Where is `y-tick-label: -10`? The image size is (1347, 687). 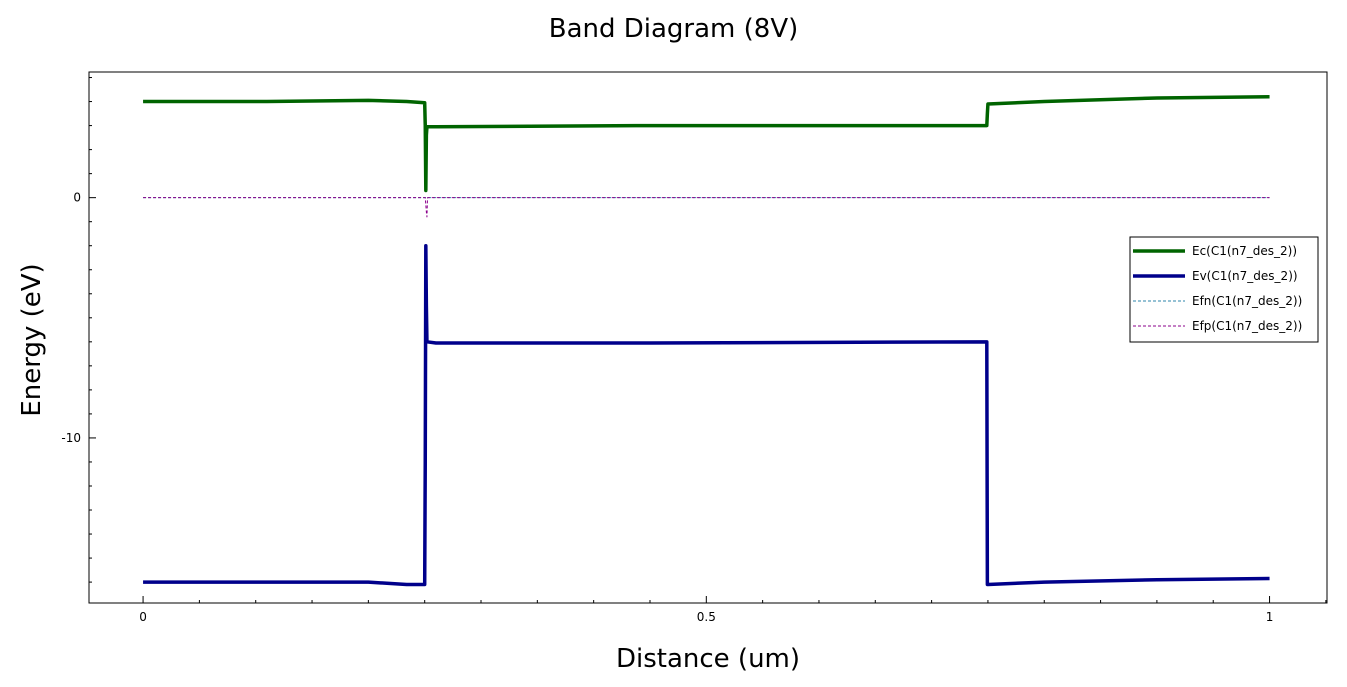 y-tick-label: -10 is located at coordinates (71, 438).